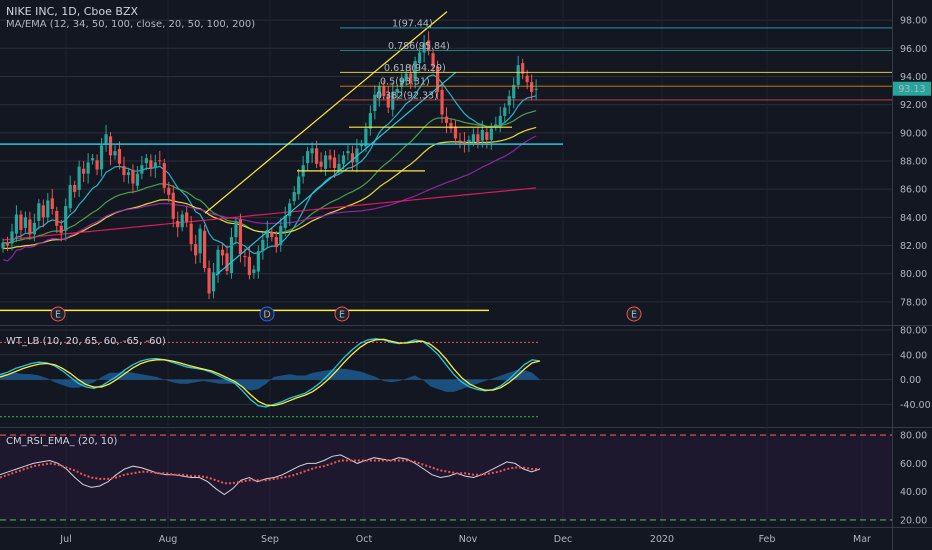 The image size is (932, 550). I want to click on time-tick-label: Mar, so click(862, 539).